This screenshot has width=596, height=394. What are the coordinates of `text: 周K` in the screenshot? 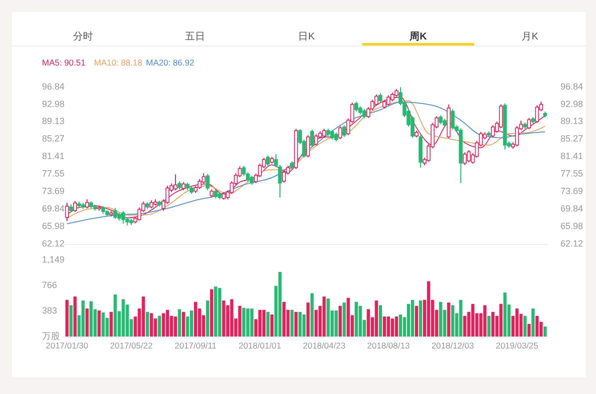 It's located at (418, 36).